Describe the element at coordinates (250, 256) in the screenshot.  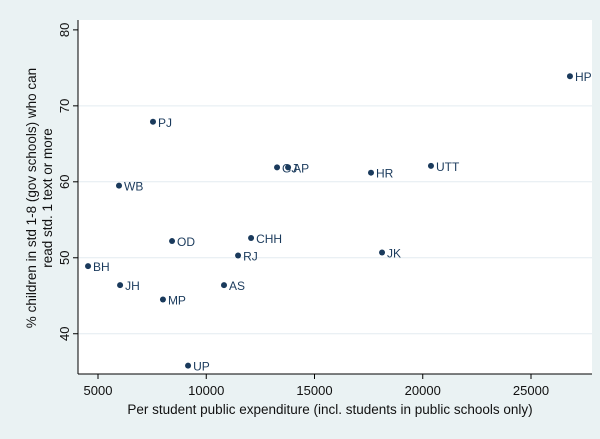
I see `data-point-label: RJ` at that location.